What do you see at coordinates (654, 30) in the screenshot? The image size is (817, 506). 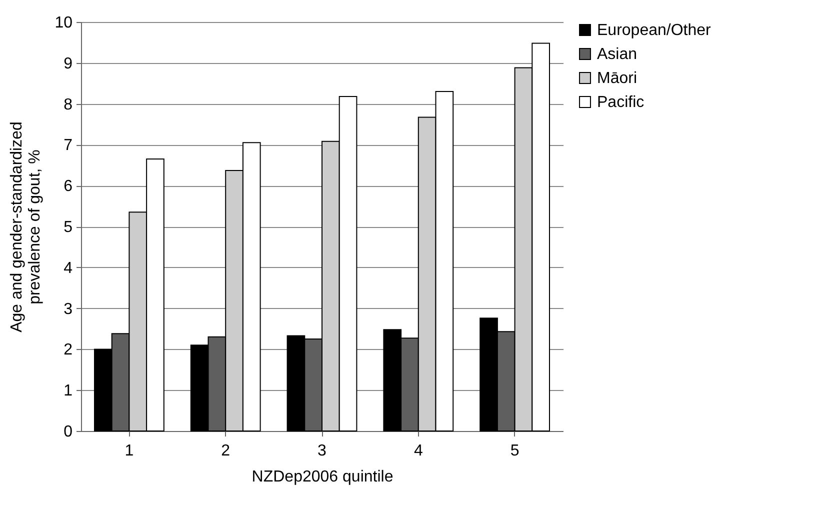 I see `legend-label: European/Other` at bounding box center [654, 30].